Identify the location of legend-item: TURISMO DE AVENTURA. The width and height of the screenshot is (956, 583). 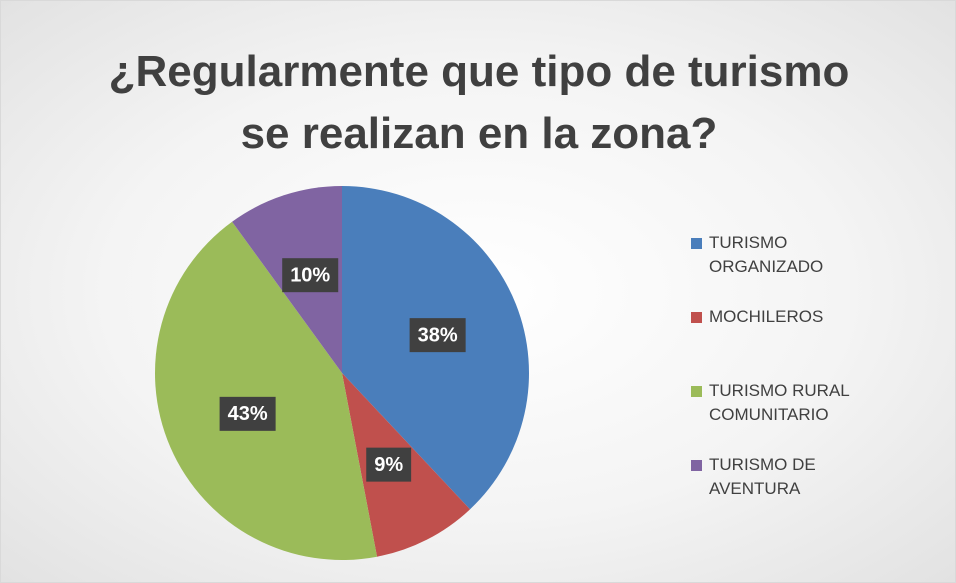
(787, 490).